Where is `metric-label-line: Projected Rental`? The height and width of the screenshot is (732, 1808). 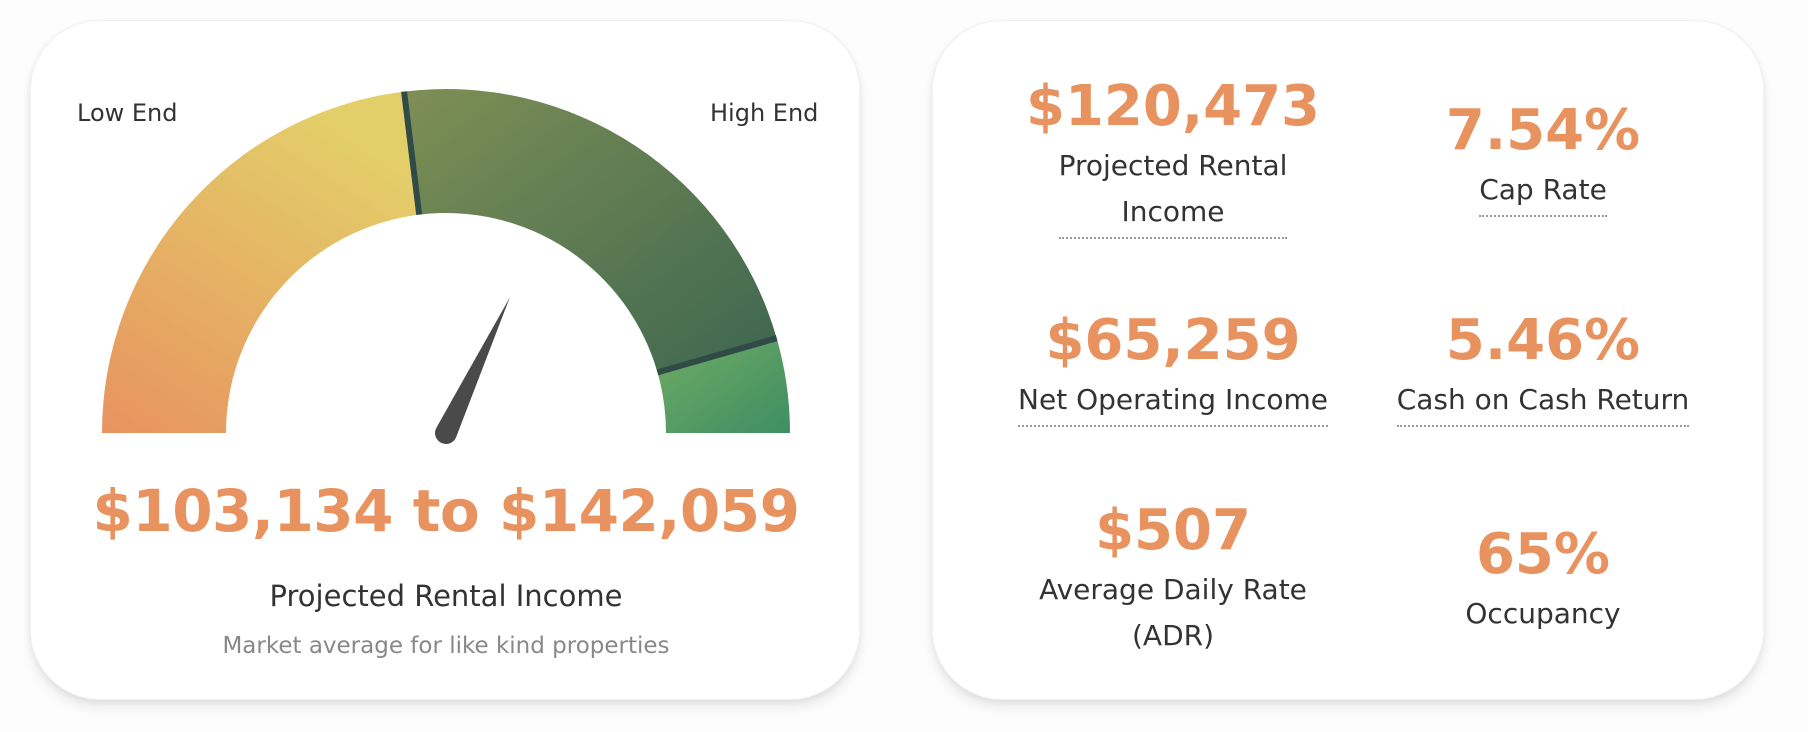
metric-label-line: Projected Rental is located at coordinates (1173, 165).